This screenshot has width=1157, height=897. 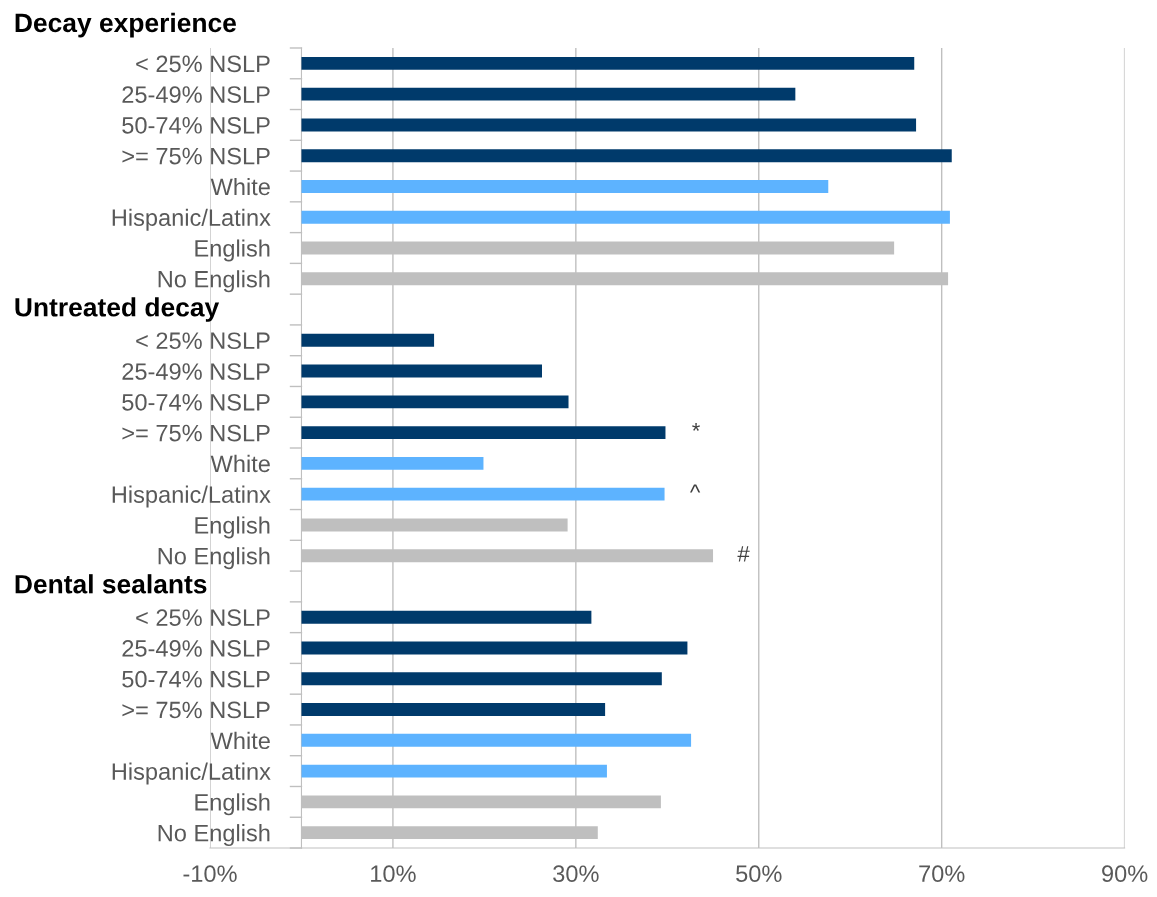 What do you see at coordinates (1125, 874) in the screenshot?
I see `x-tick-label: 90%` at bounding box center [1125, 874].